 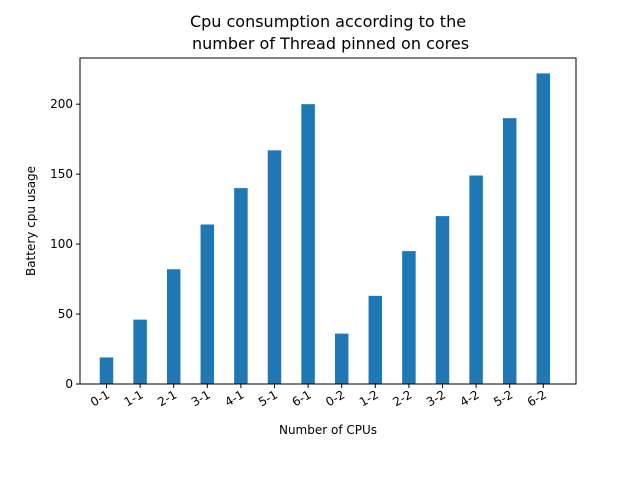 What do you see at coordinates (61, 104) in the screenshot?
I see `y-tick-label: 200` at bounding box center [61, 104].